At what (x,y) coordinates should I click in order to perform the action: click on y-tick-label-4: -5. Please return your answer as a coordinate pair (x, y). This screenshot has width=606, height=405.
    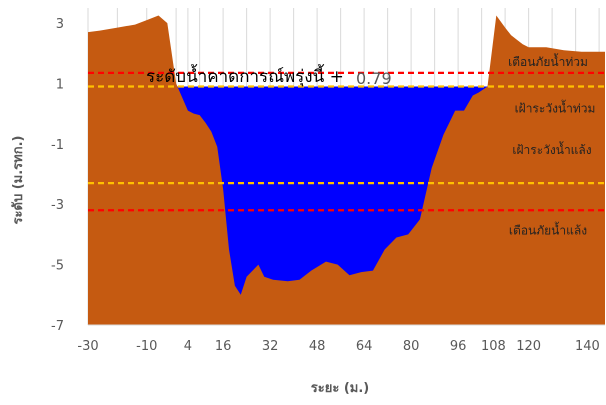
    Looking at the image, I should click on (57, 266).